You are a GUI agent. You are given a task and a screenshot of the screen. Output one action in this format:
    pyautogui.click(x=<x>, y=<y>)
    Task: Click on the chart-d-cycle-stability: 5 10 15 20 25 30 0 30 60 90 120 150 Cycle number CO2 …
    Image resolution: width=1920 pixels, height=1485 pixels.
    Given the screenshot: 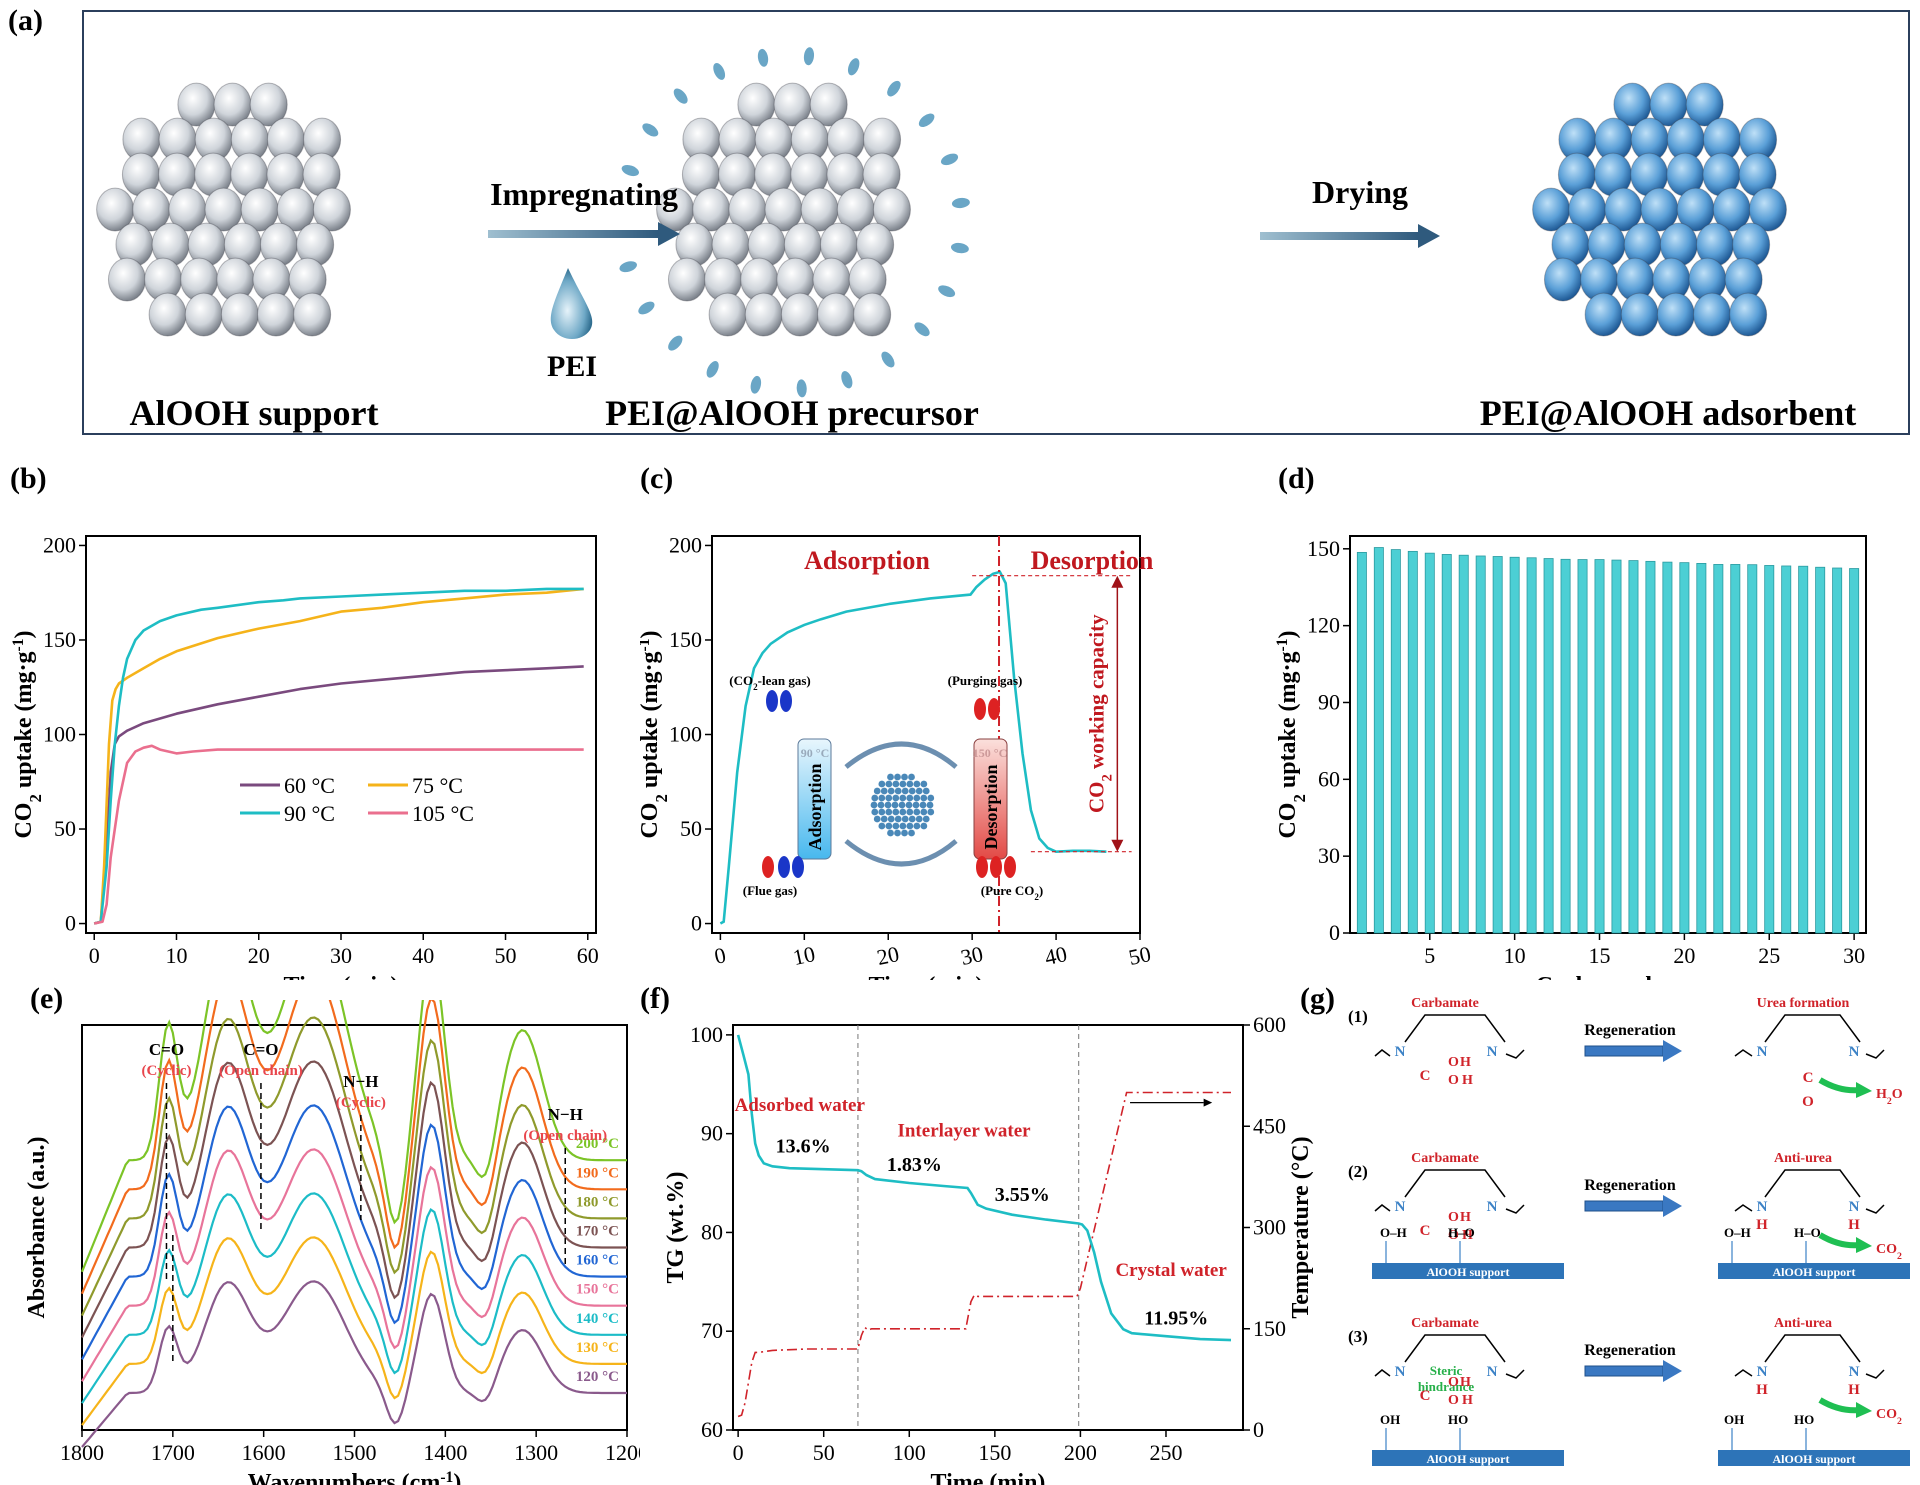 What is the action you would take?
    pyautogui.click(x=1570, y=757)
    